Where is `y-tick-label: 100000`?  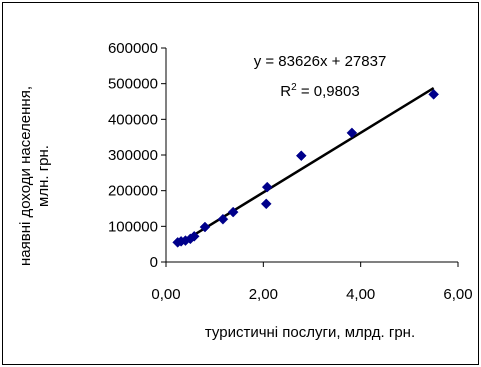
y-tick-label: 100000 is located at coordinates (133, 226).